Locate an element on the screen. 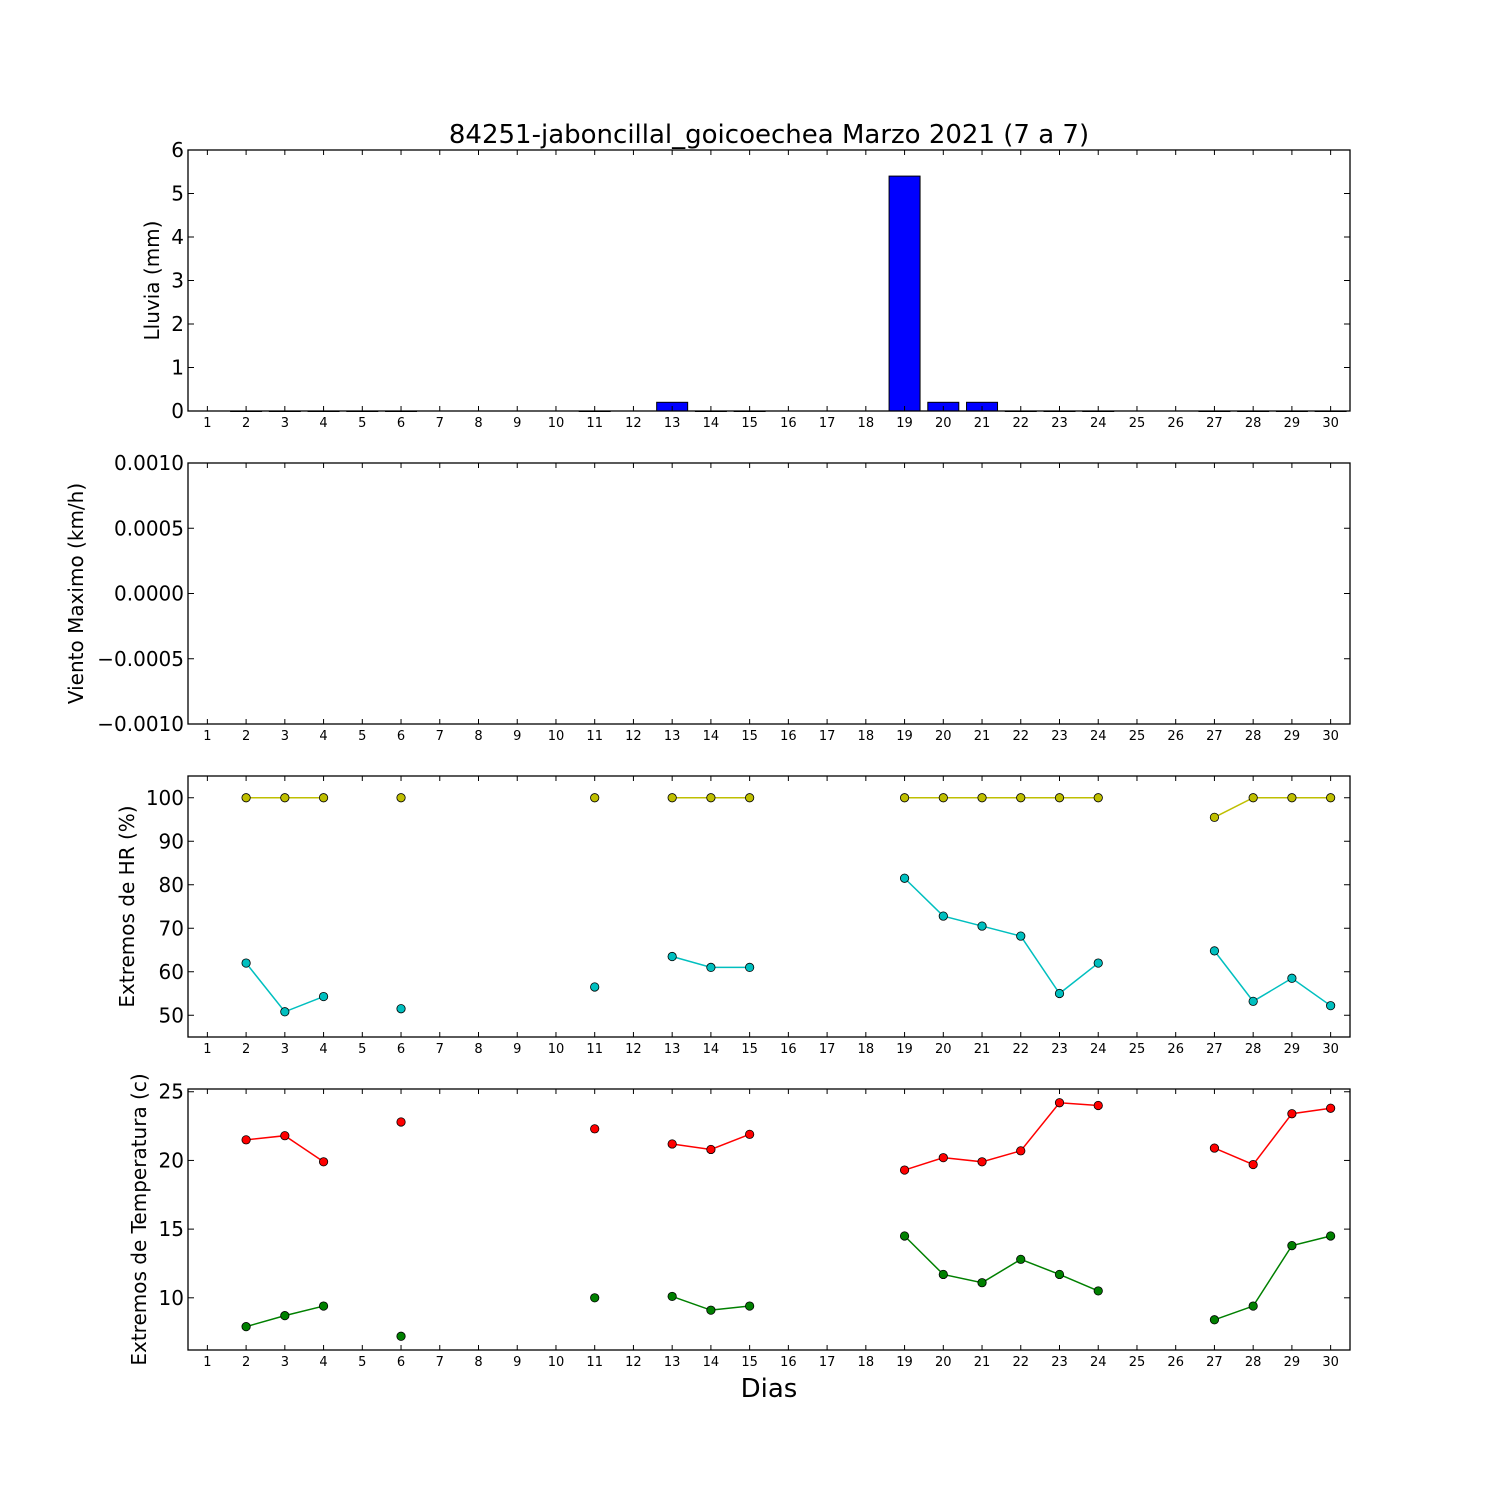 The height and width of the screenshot is (1500, 1500). hr-x-tick-label: 18 is located at coordinates (866, 1049).